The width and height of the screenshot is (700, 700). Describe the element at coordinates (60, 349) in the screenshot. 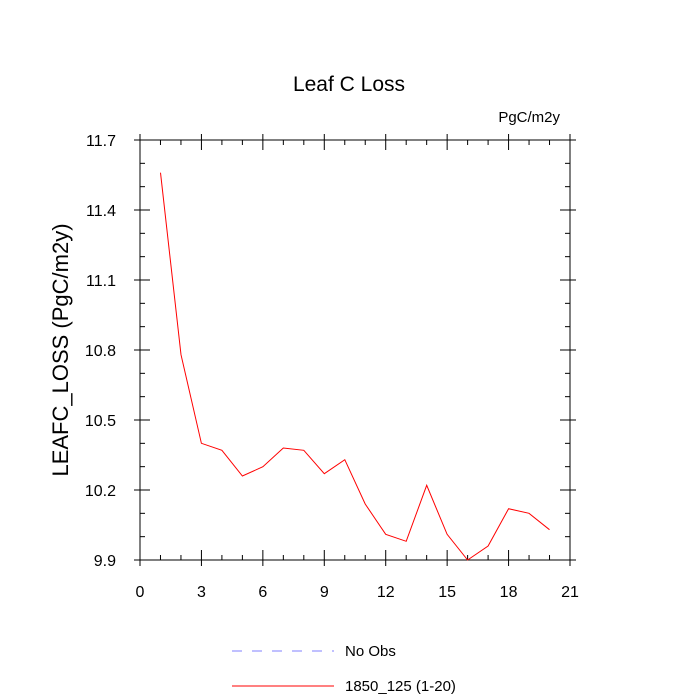

I see `y-axis-label: LEAFC_LOSS (PgC/m2y)` at that location.